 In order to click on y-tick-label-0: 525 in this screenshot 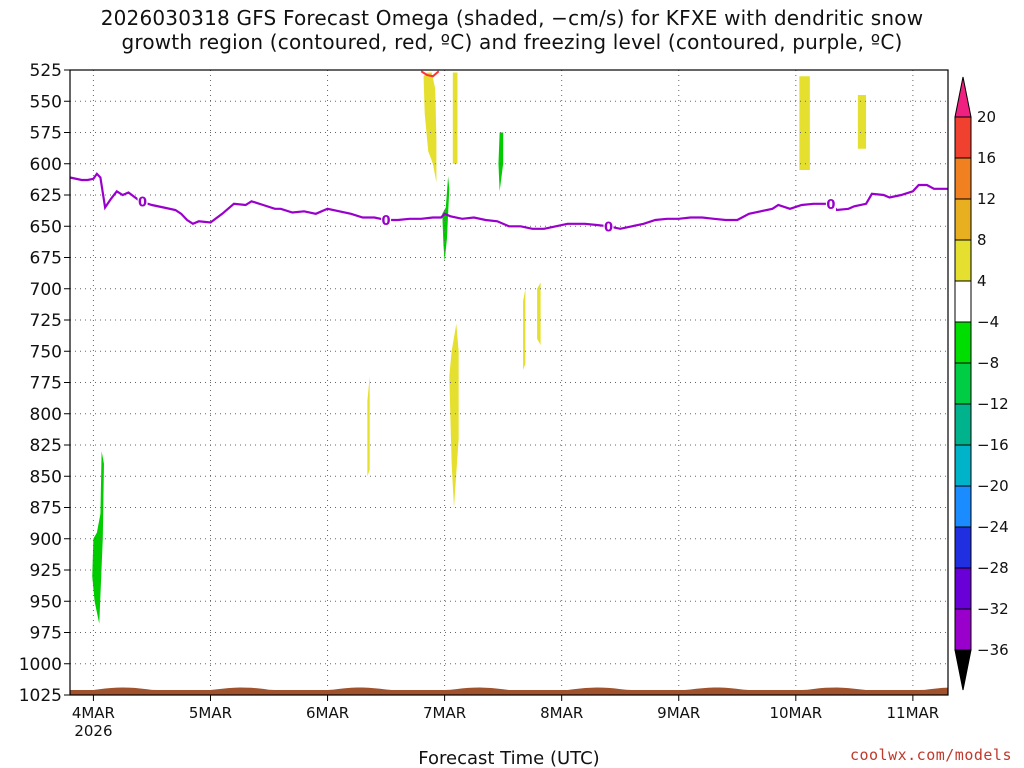, I will do `click(46, 71)`.